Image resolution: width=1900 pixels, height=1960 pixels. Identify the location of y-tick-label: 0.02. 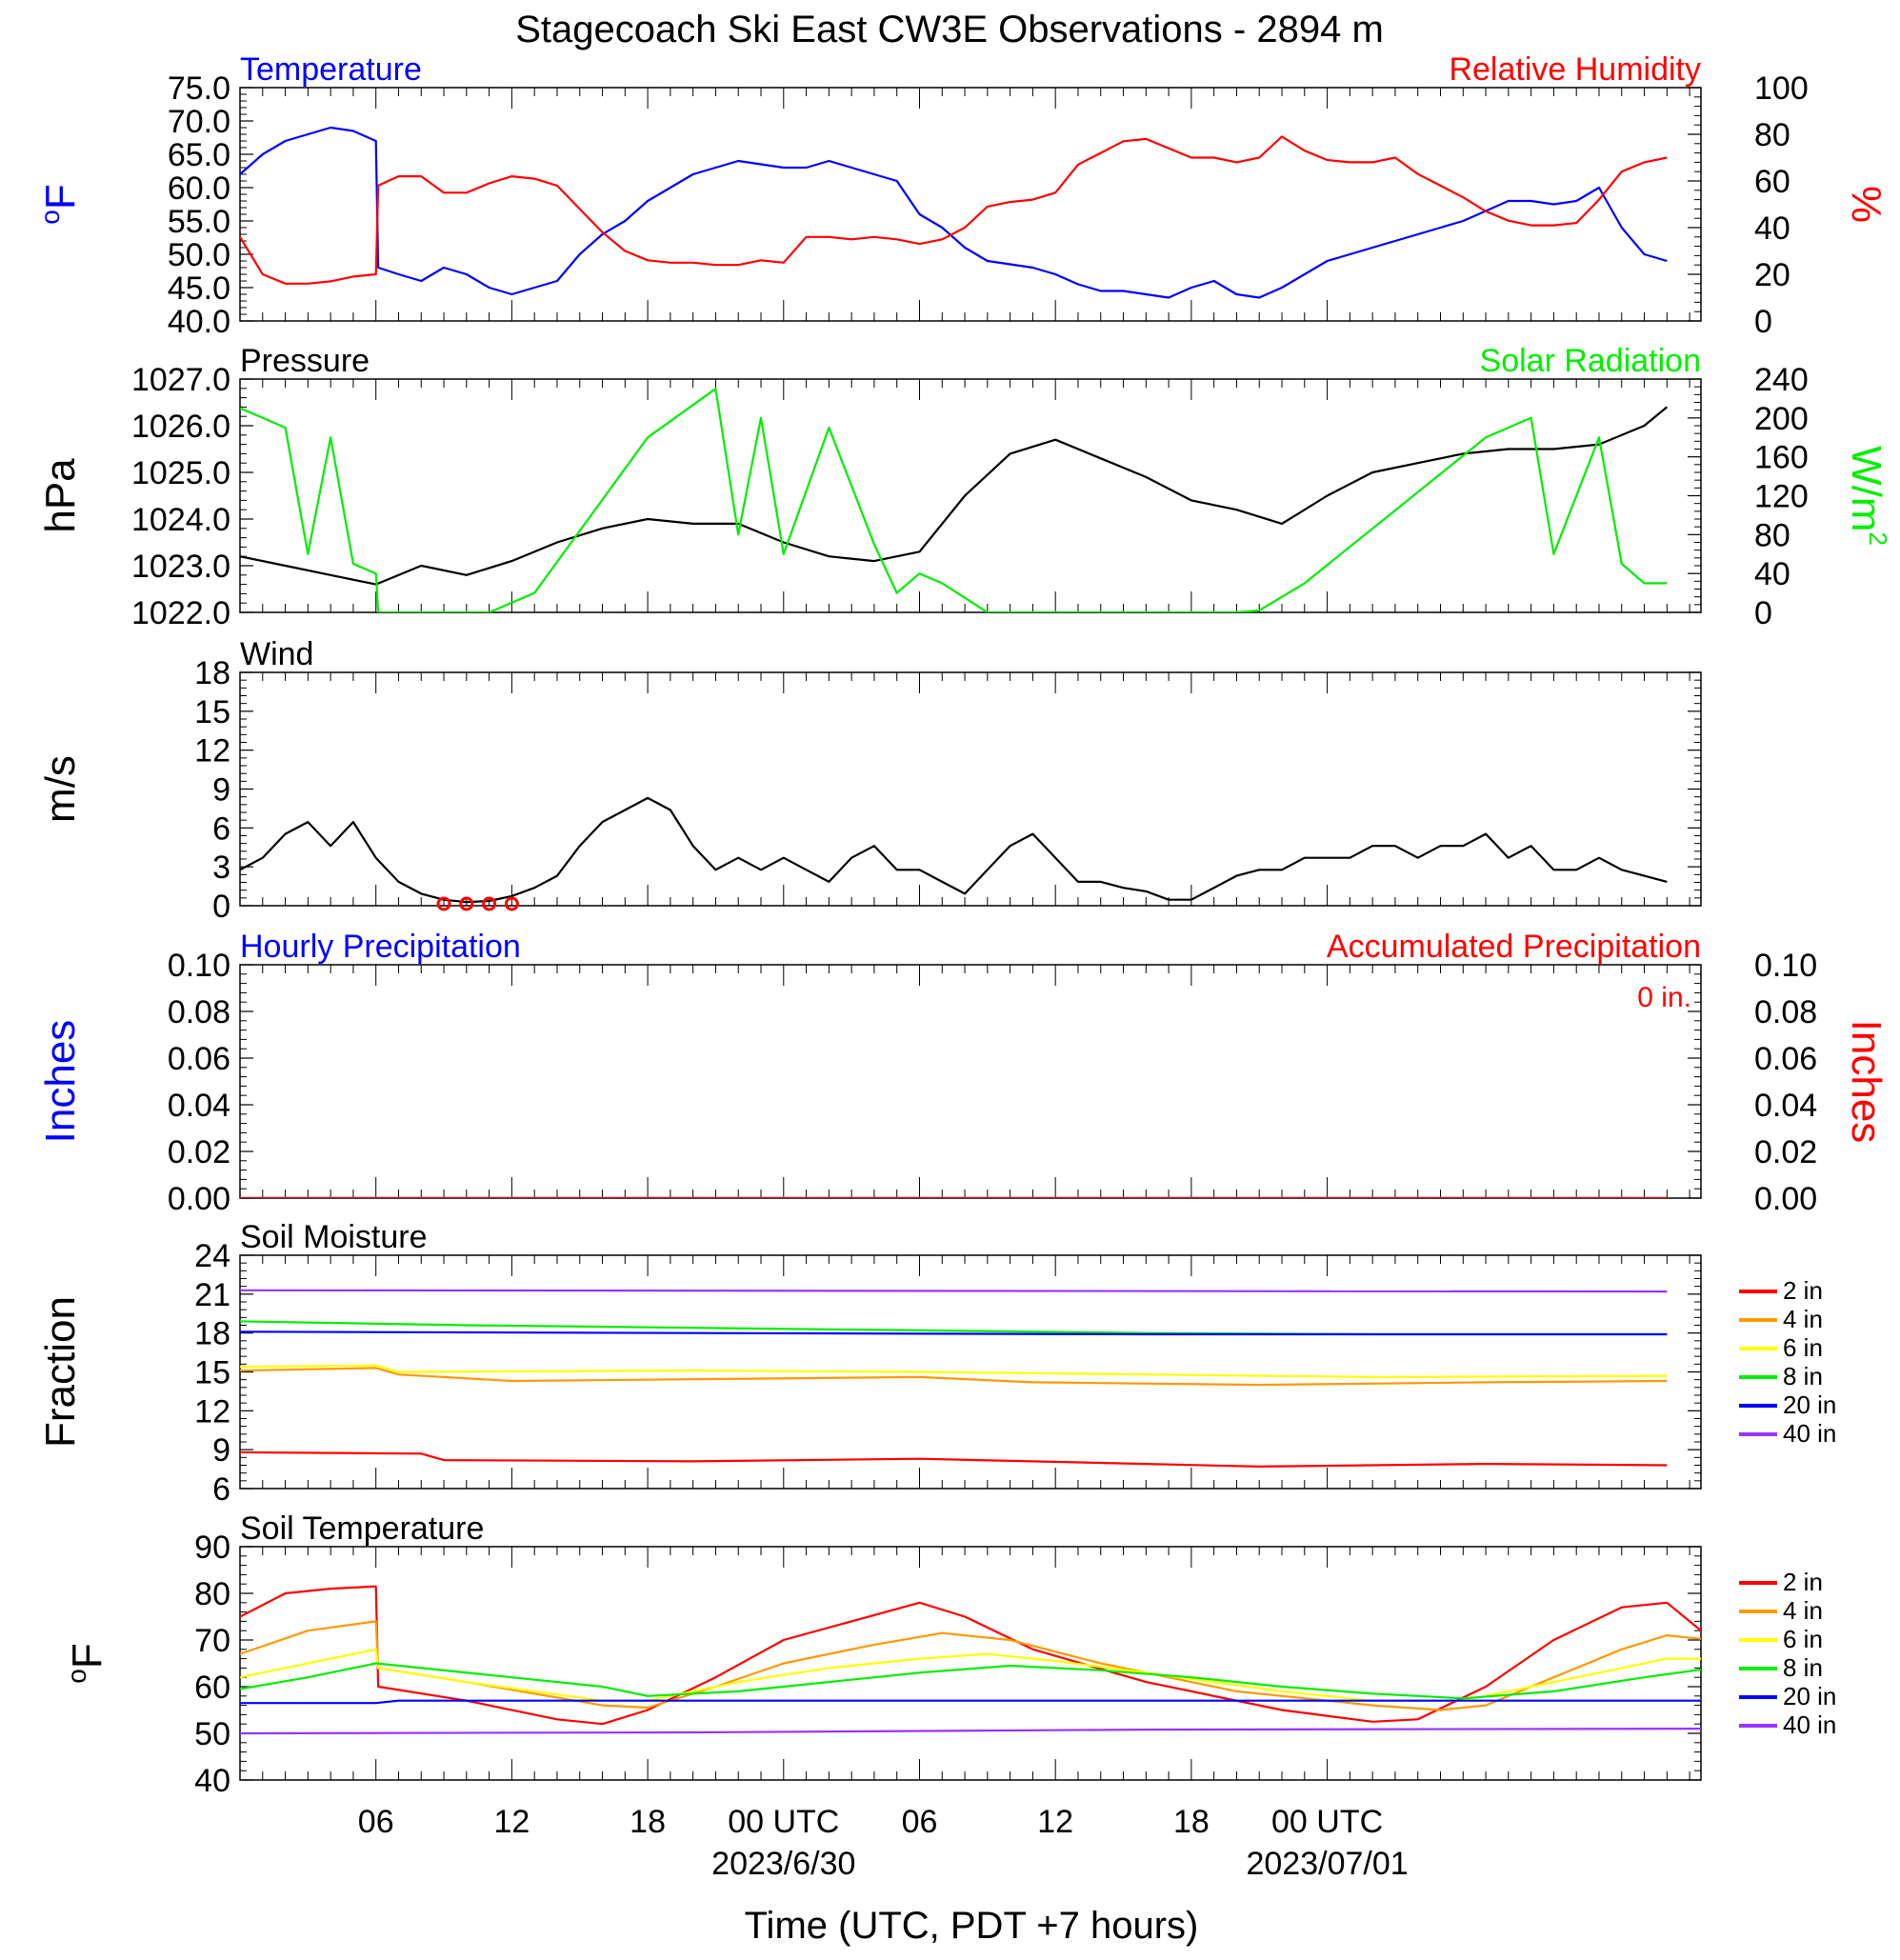
(199, 1152).